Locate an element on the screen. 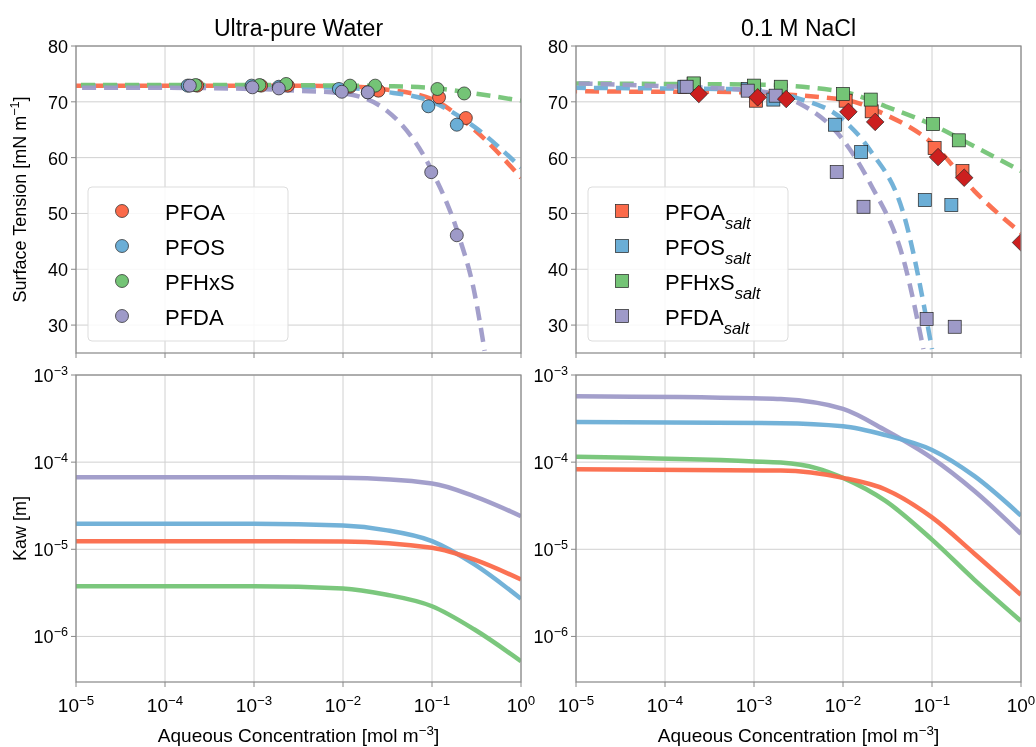 The image size is (1036, 747). legend-label: PFOA$_{salt}$ is located at coordinates (708, 216).